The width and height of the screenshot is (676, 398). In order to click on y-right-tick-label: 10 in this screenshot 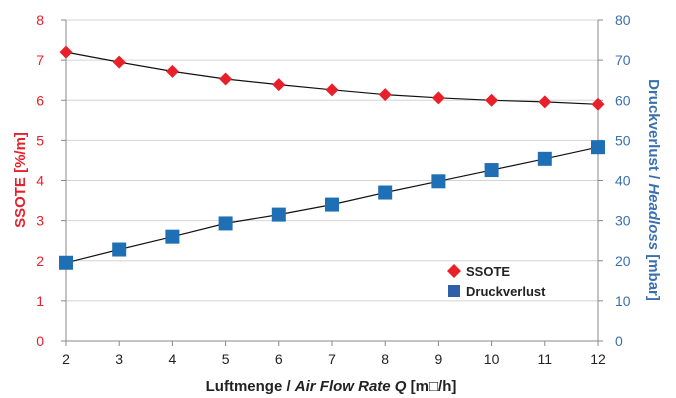, I will do `click(623, 301)`.